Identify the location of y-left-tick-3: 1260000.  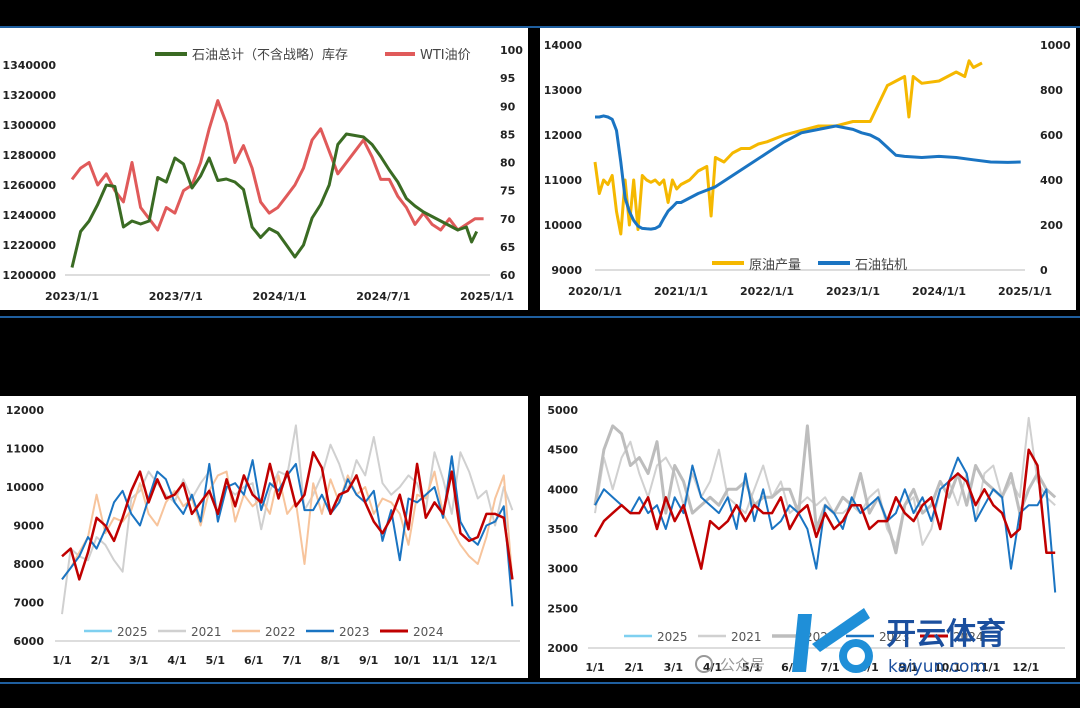
(29, 185).